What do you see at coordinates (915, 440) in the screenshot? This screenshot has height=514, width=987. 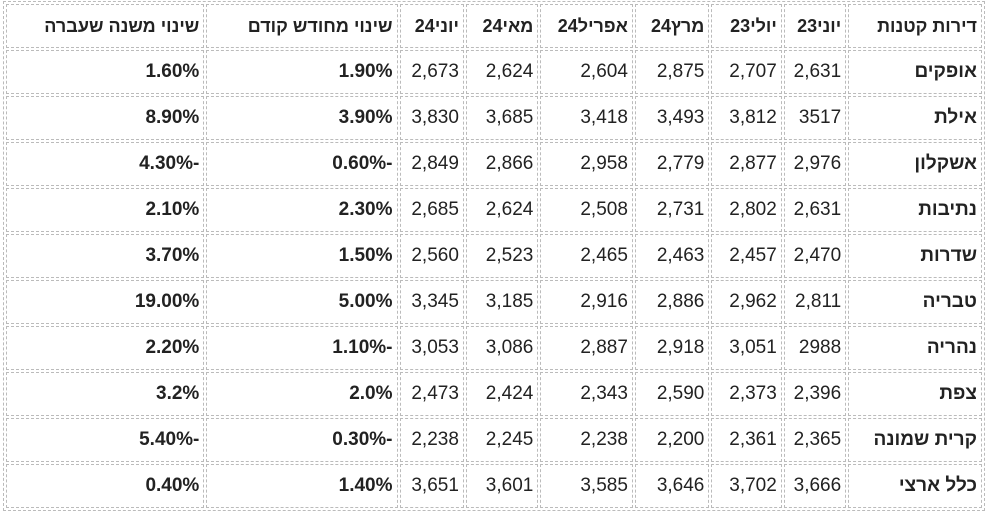 I see `row-label: קרית שמונה` at bounding box center [915, 440].